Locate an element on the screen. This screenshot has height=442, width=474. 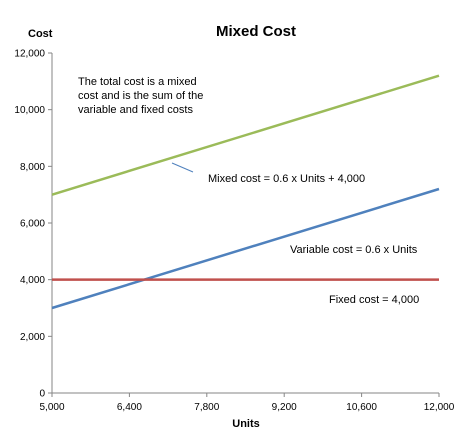
y-axis-title: Cost is located at coordinates (40, 34).